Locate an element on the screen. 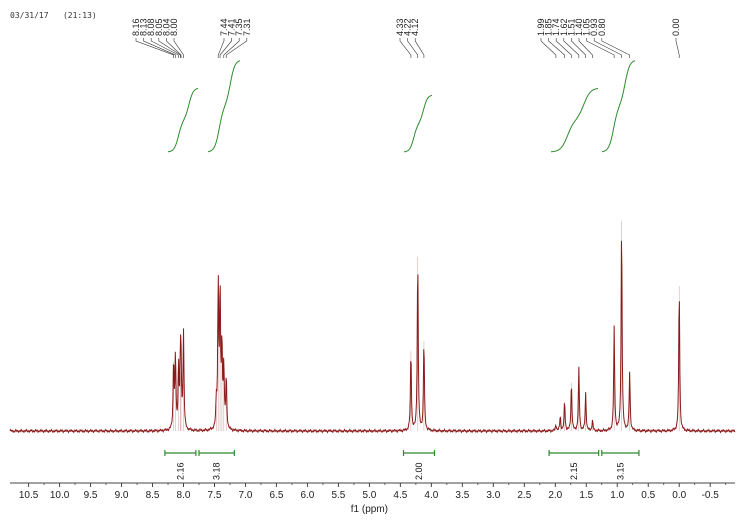 Image resolution: width=748 pixels, height=529 pixels. peak-label: 4.33 is located at coordinates (400, 27).